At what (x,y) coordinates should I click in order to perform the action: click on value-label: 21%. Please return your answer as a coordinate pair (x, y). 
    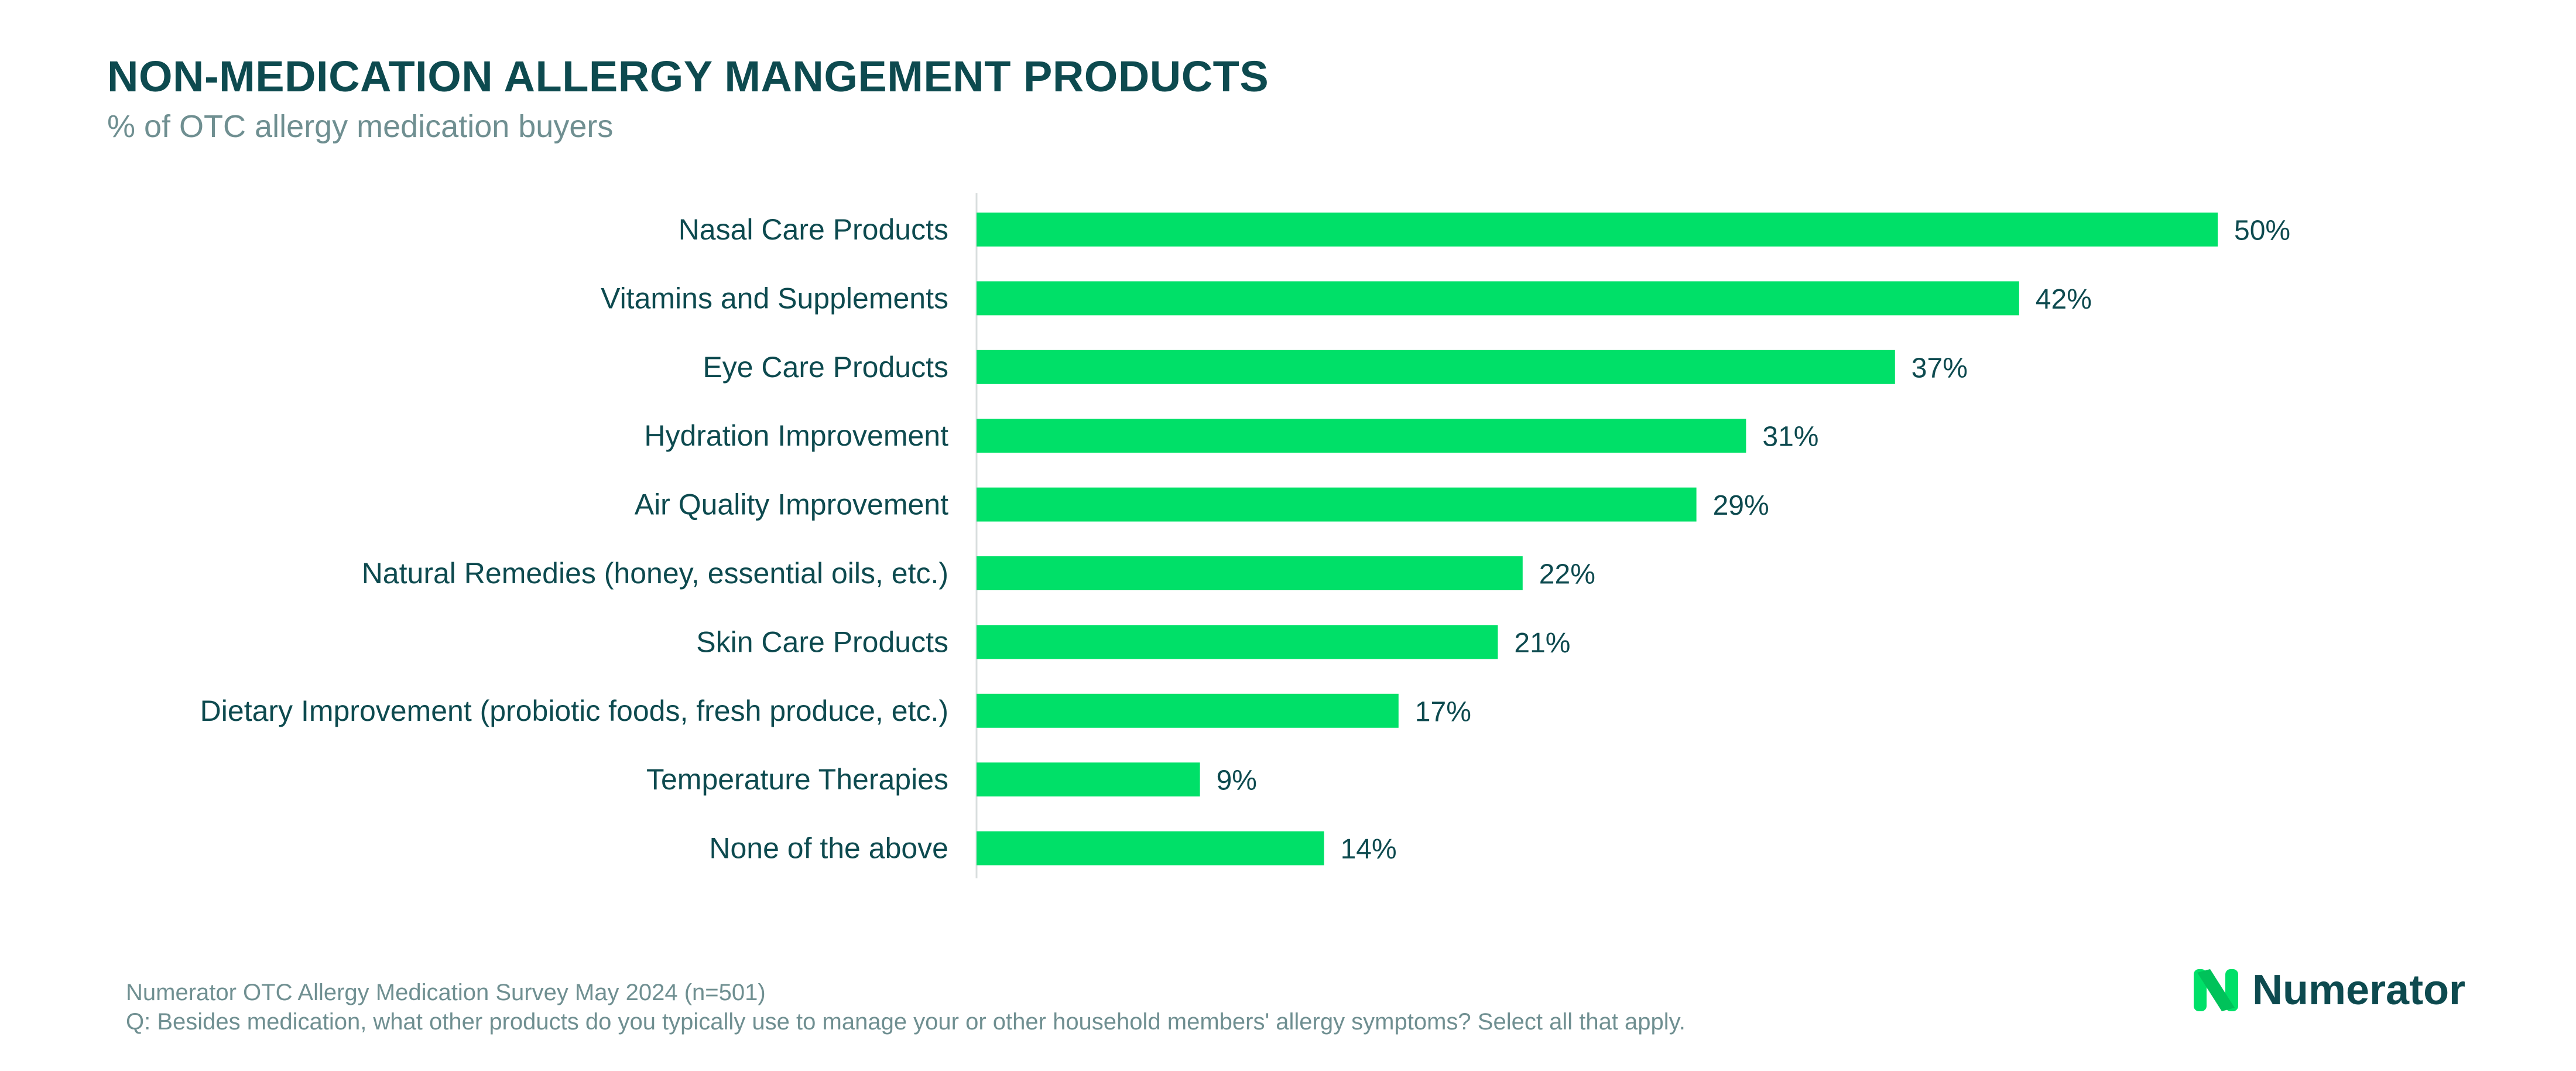
    Looking at the image, I should click on (1542, 643).